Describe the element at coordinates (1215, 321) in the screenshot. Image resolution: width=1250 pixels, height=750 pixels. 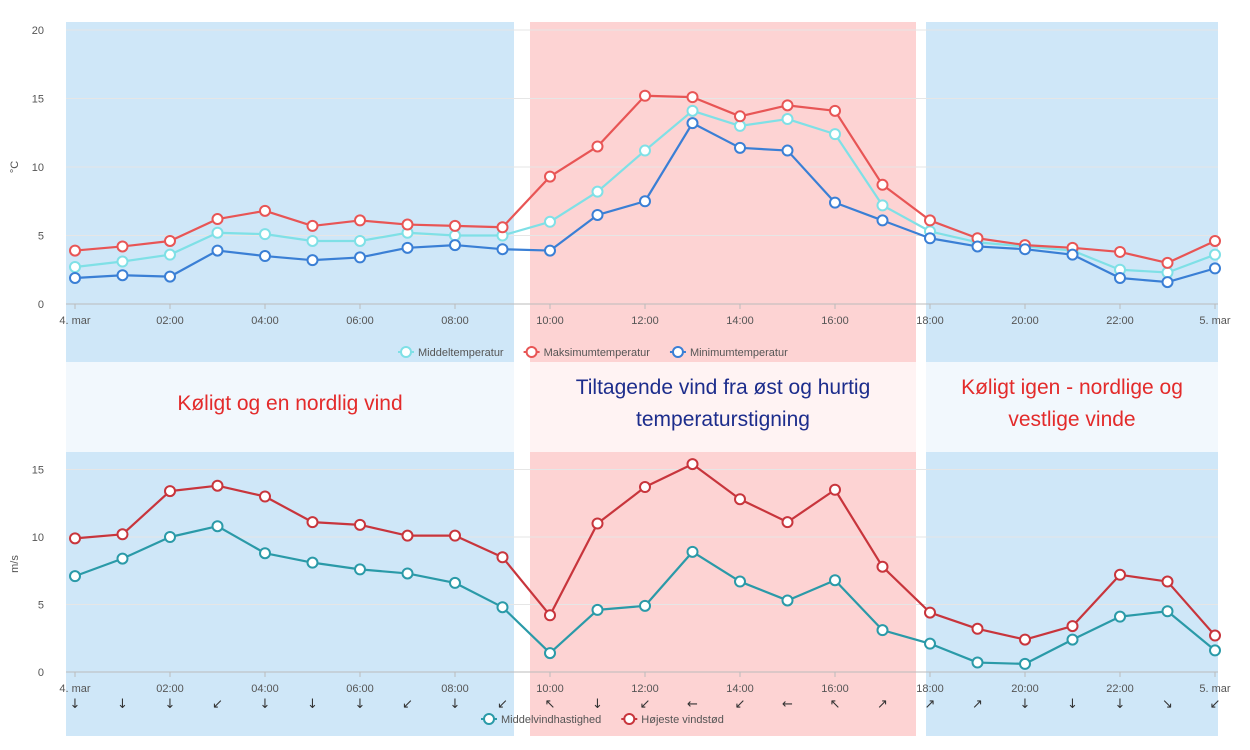
I see `temp-xtick-12: 5. mar` at that location.